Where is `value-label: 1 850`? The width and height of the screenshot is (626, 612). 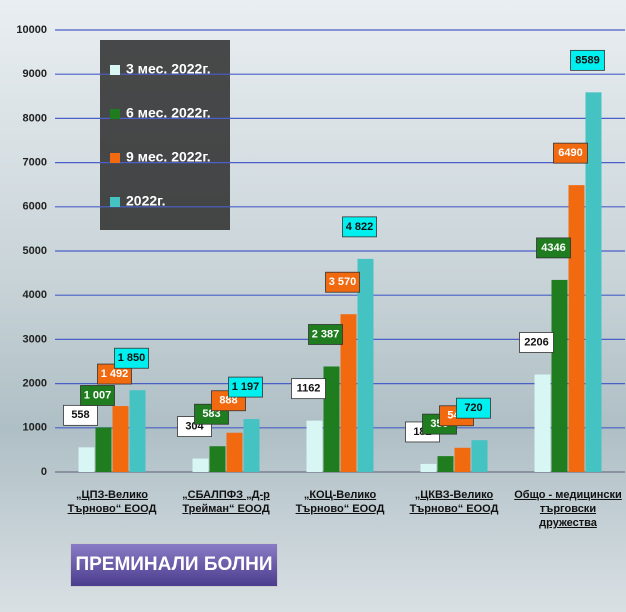
value-label: 1 850 is located at coordinates (132, 358).